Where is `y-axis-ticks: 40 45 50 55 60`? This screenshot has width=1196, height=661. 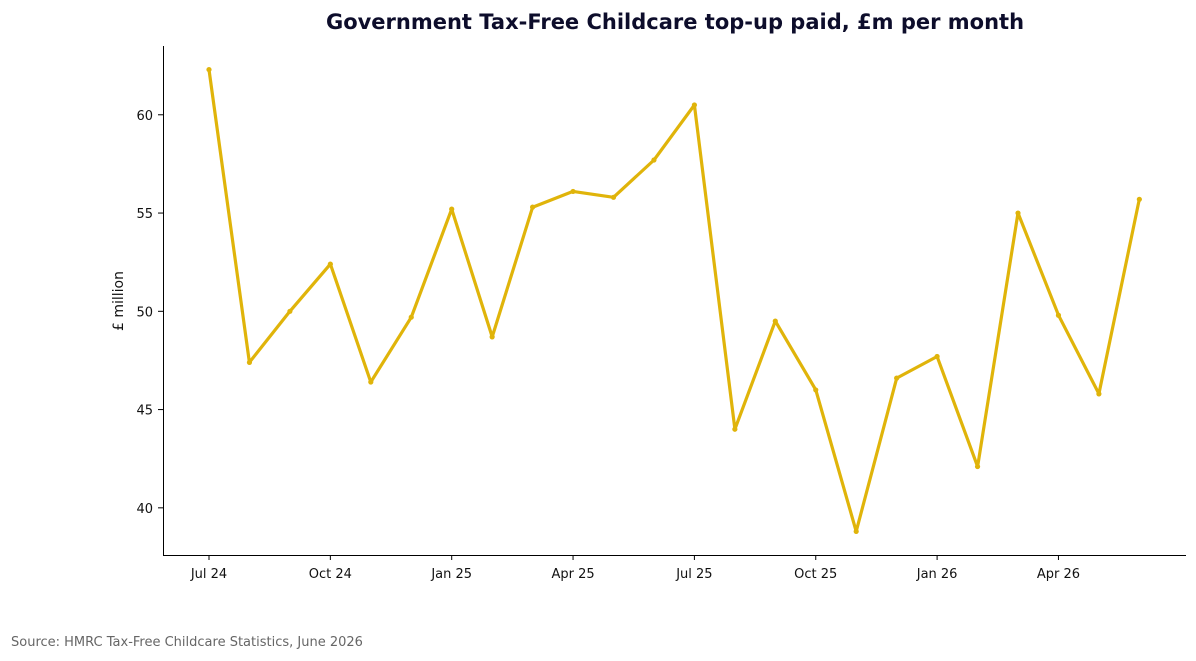
y-axis-ticks: 40 45 50 55 60 is located at coordinates (149, 313).